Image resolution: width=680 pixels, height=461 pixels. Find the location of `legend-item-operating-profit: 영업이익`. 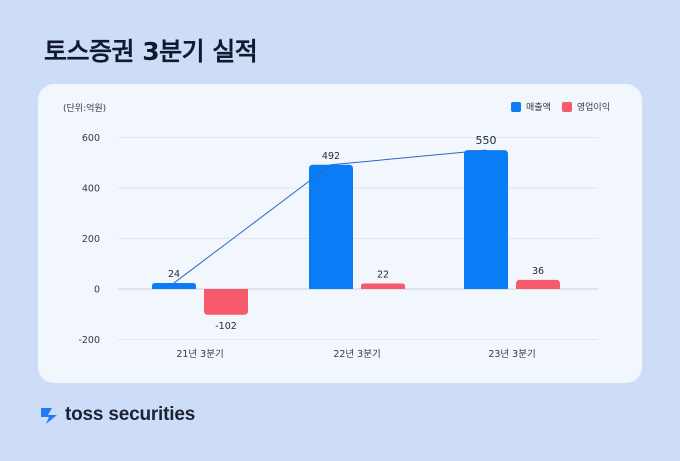

legend-item-operating-profit: 영업이익 is located at coordinates (585, 106).